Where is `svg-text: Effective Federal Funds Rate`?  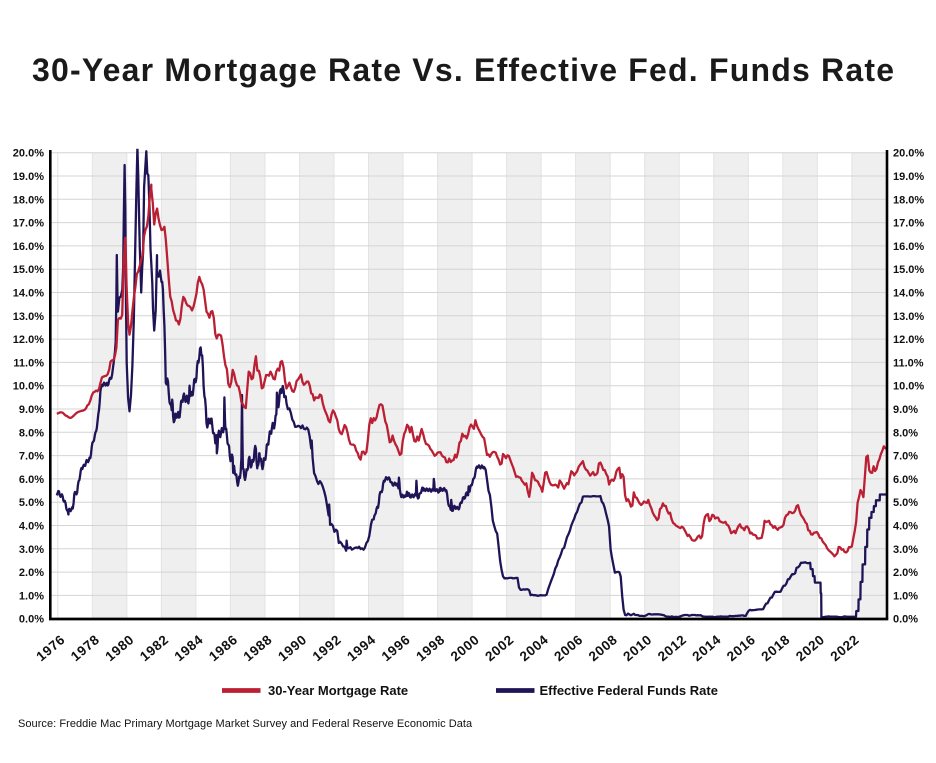
svg-text: Effective Federal Funds Rate is located at coordinates (629, 690).